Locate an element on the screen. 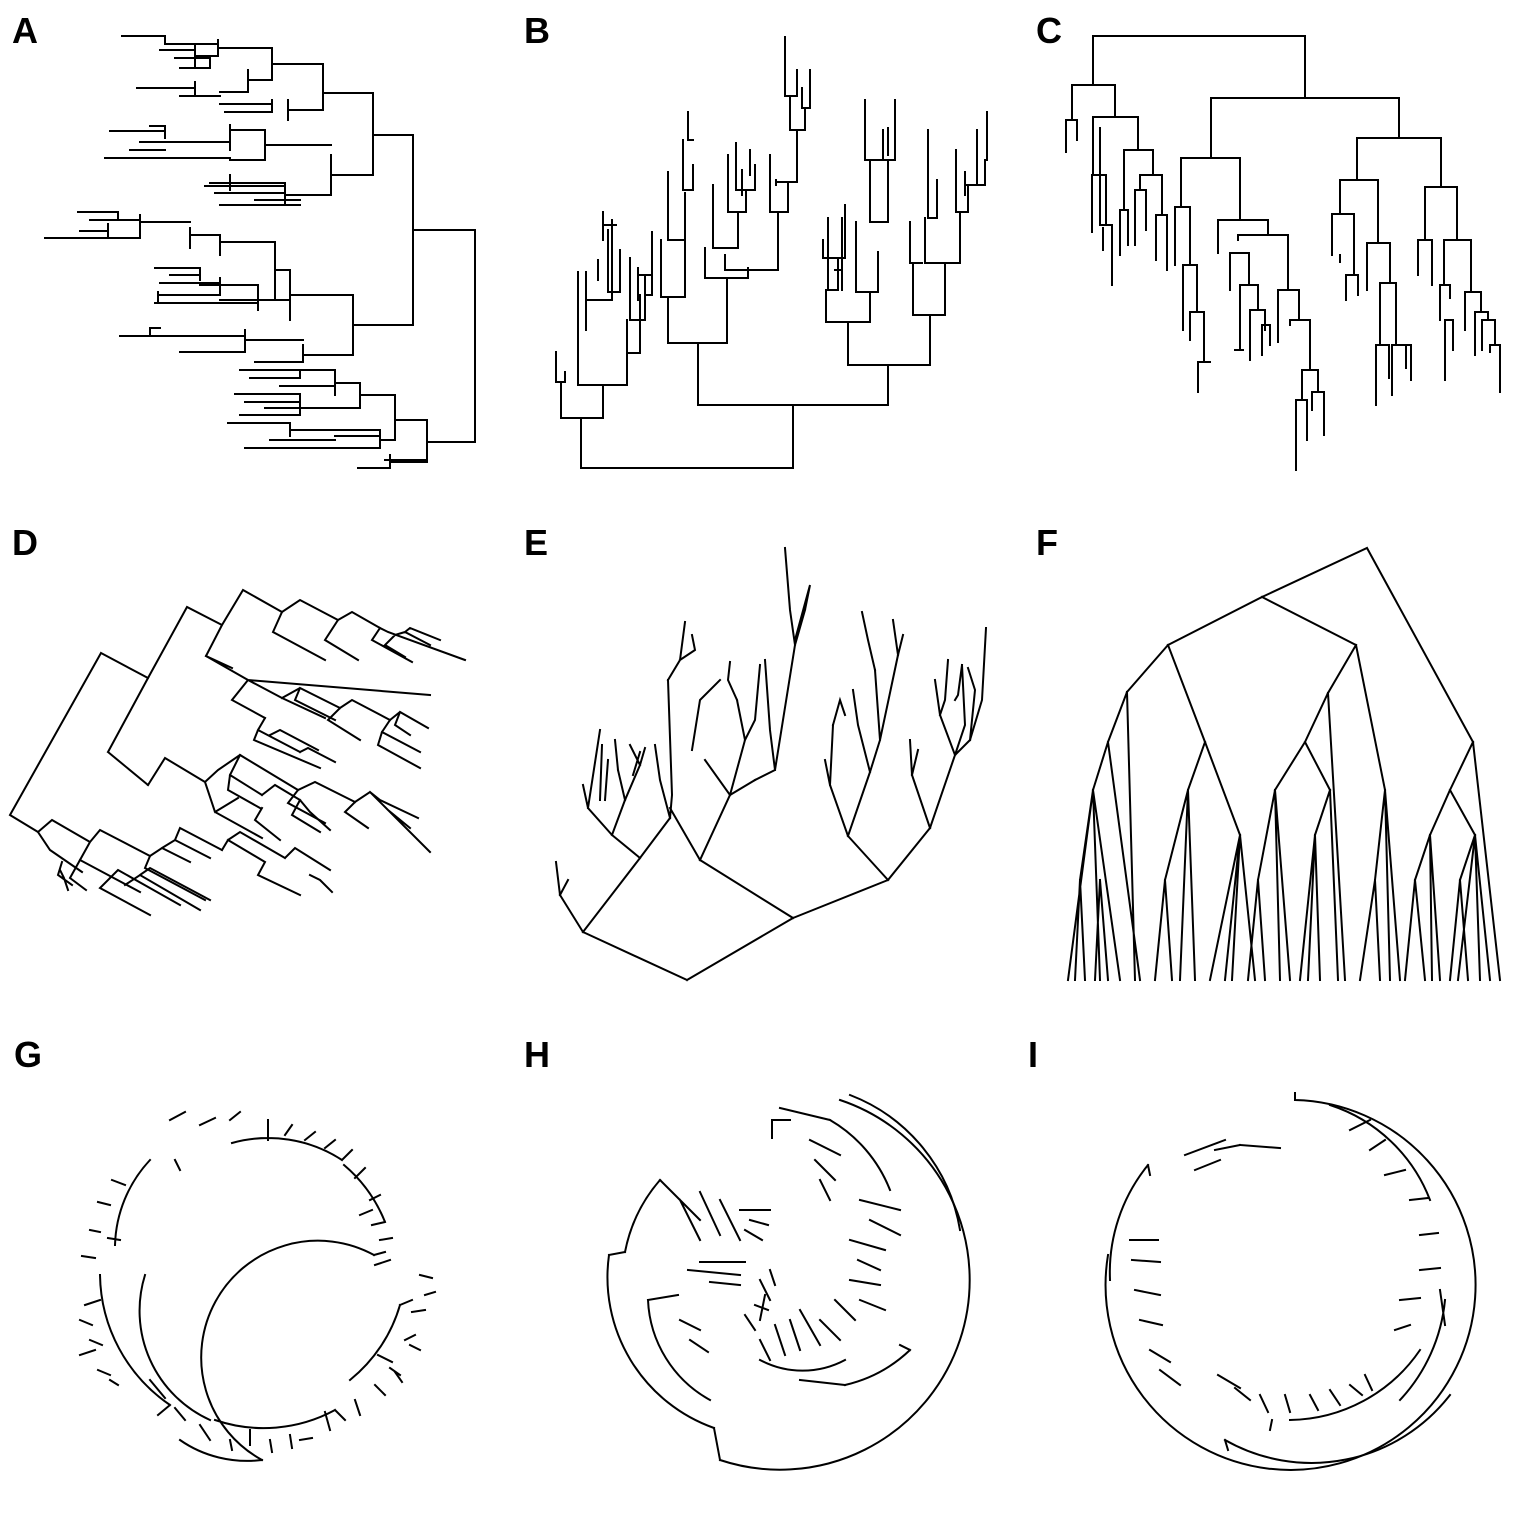 The image size is (1536, 1536). panel-label-a: A is located at coordinates (25, 30).